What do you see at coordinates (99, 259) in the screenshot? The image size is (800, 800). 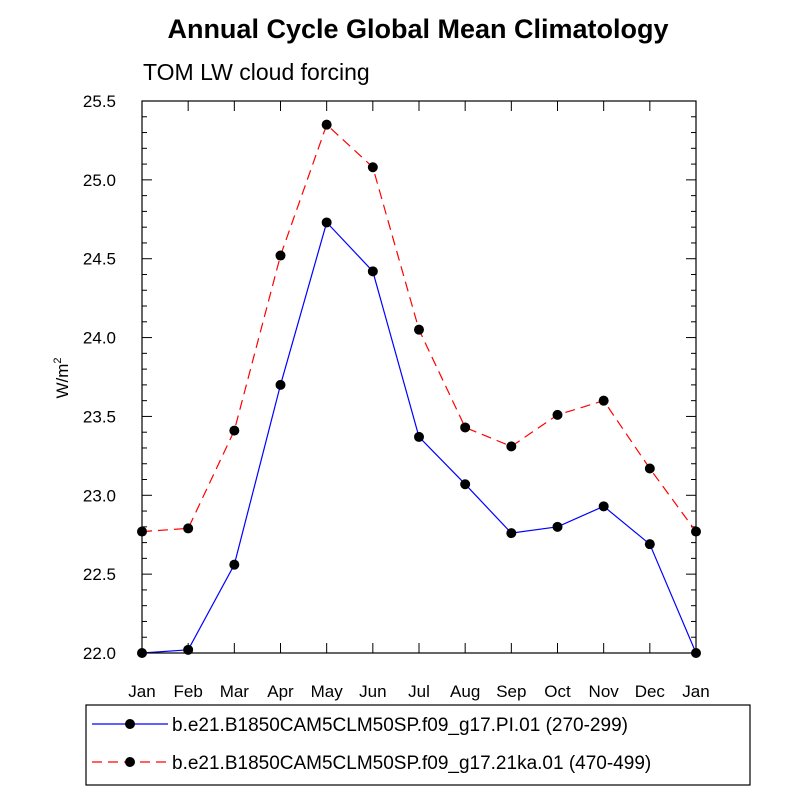 I see `y-tick-label: 24.5` at bounding box center [99, 259].